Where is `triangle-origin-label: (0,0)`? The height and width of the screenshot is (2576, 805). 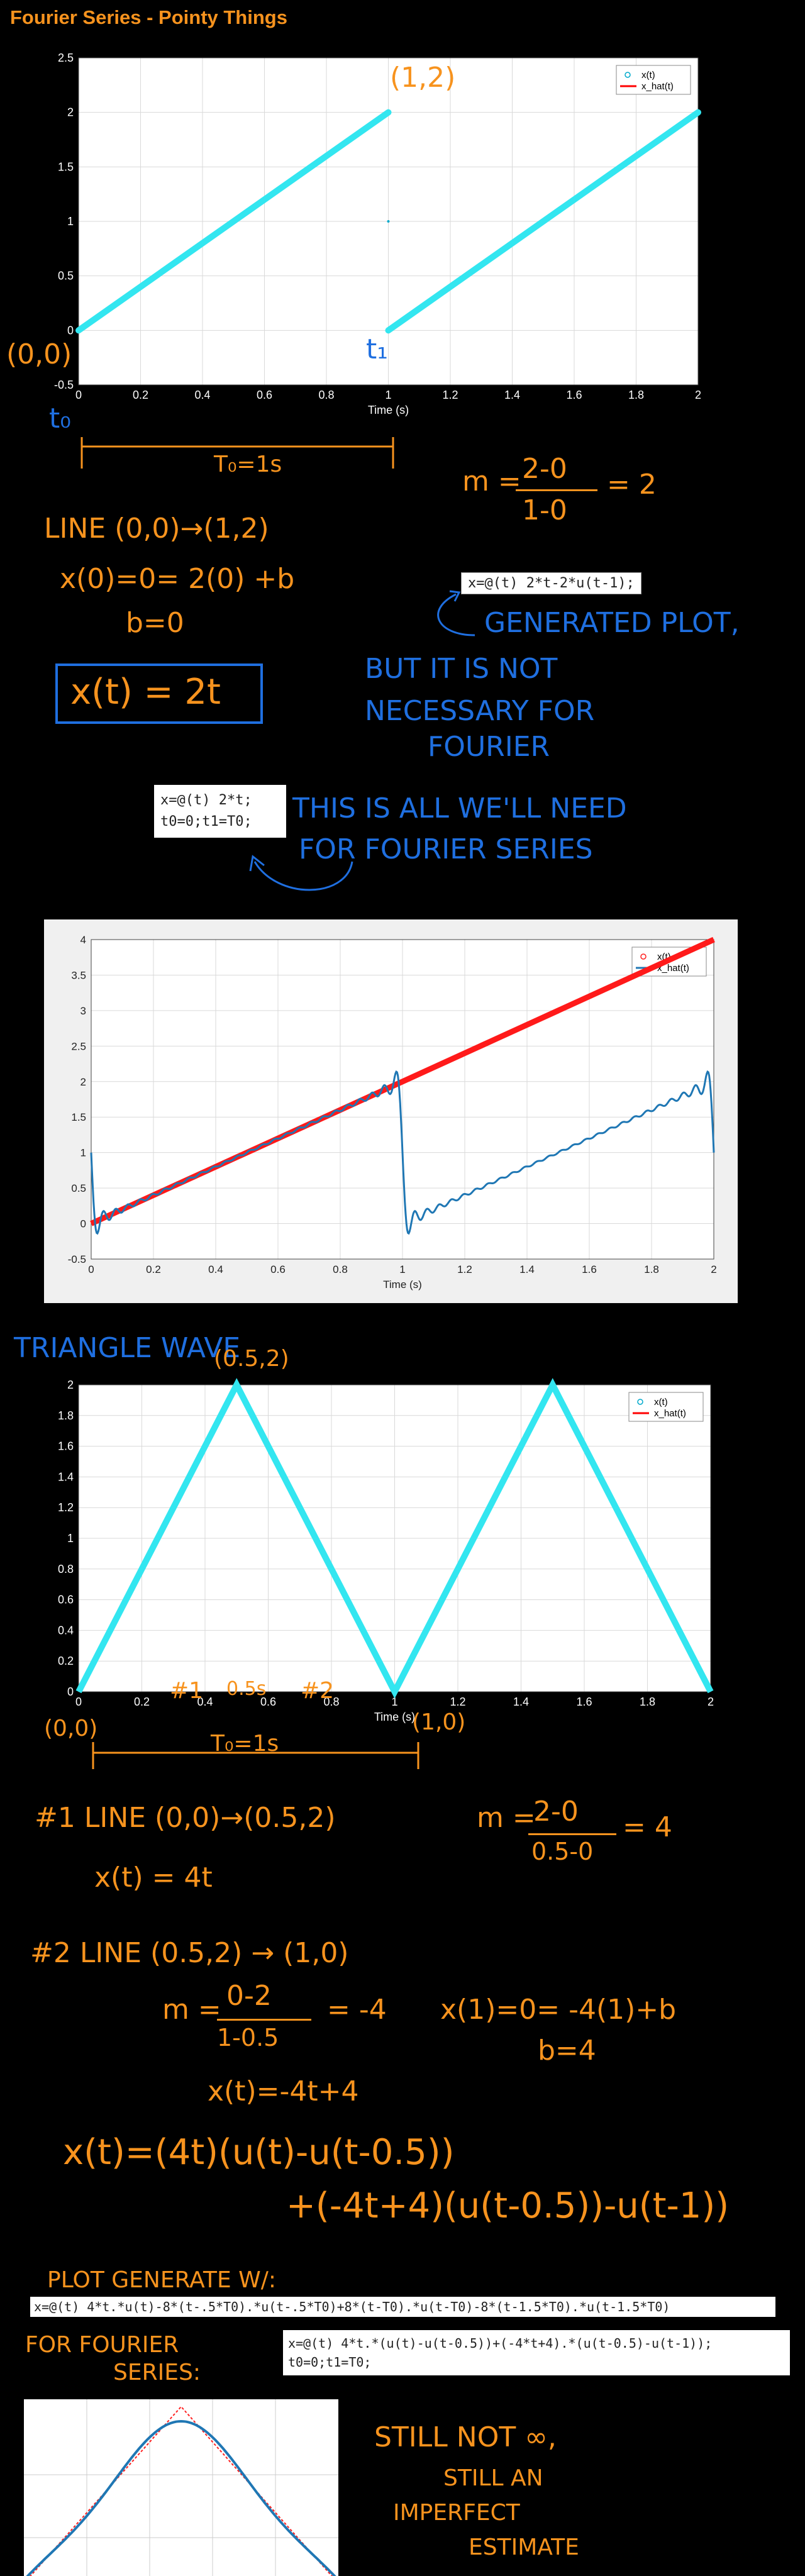 triangle-origin-label: (0,0) is located at coordinates (71, 1728).